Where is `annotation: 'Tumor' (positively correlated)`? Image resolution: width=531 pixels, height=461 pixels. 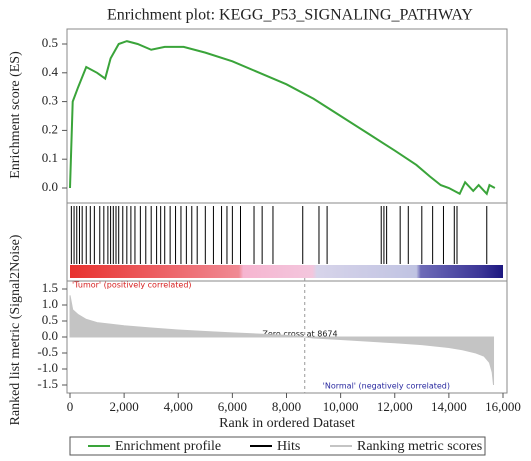 annotation: 'Tumor' (positively correlated) is located at coordinates (132, 285).